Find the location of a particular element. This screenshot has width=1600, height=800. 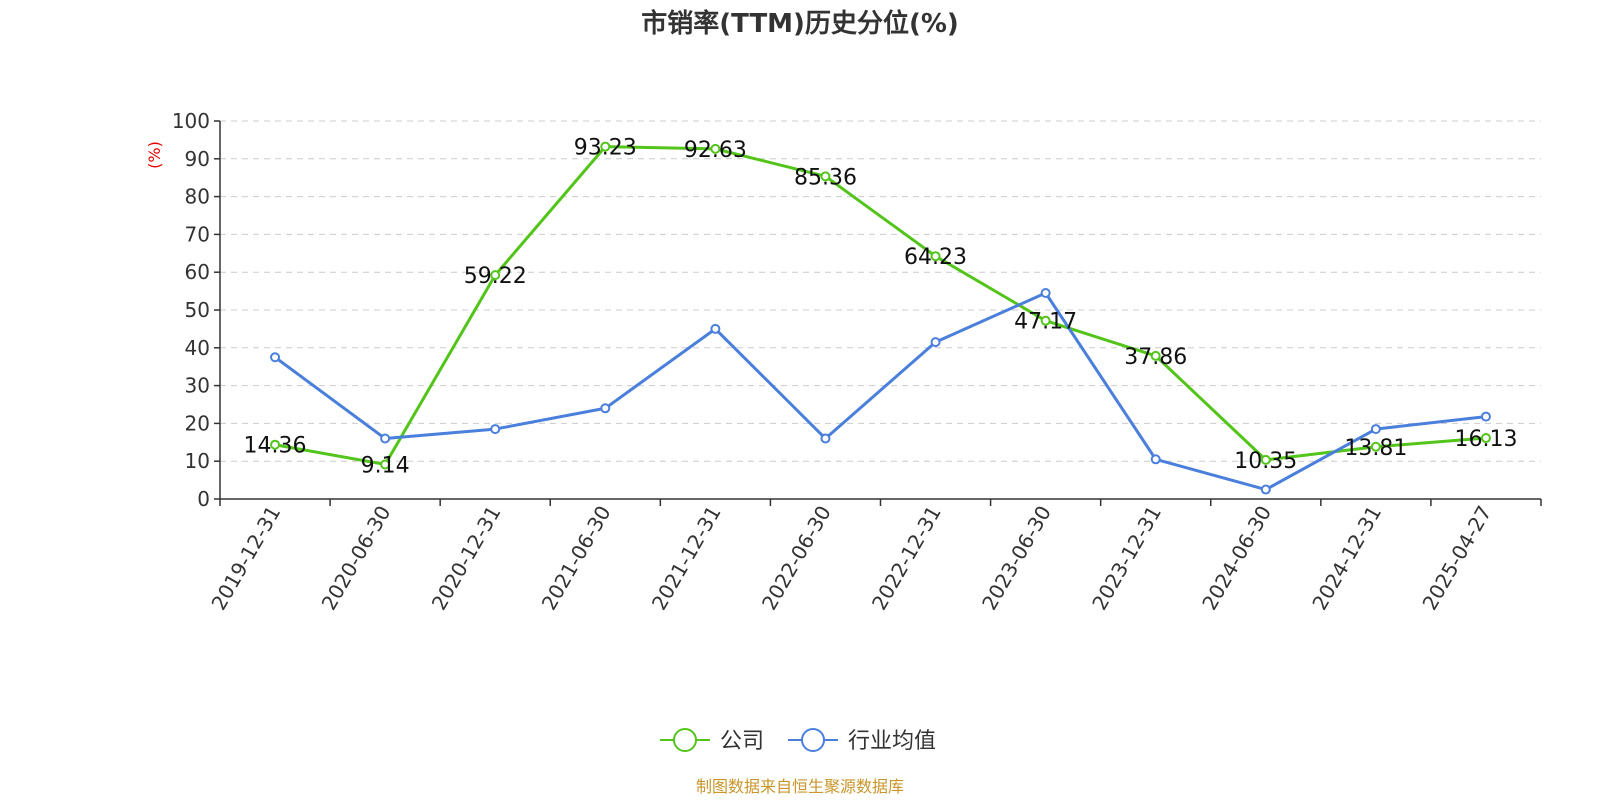

data-label: 14.36 is located at coordinates (275, 446).